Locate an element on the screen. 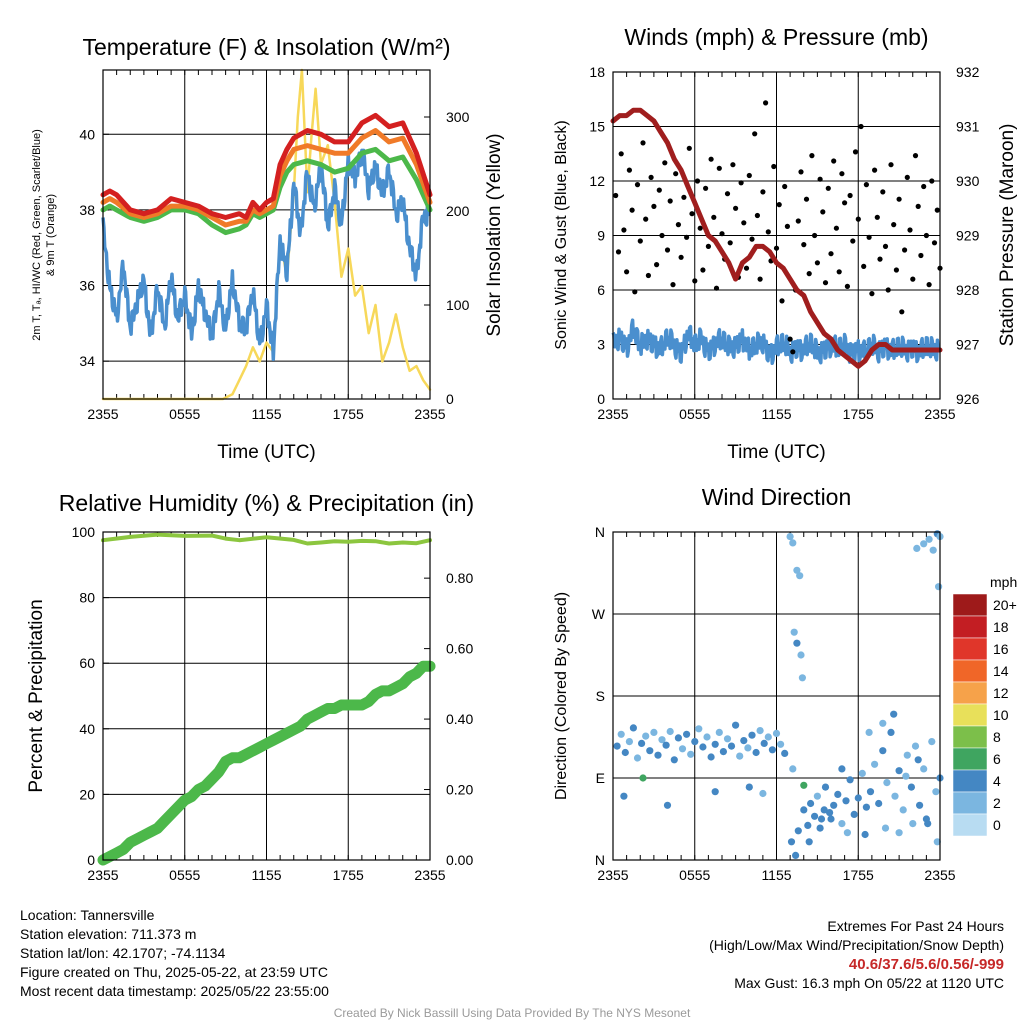 Image resolution: width=1024 pixels, height=1024 pixels. humidity-xtick-label: 0555 is located at coordinates (184, 875).